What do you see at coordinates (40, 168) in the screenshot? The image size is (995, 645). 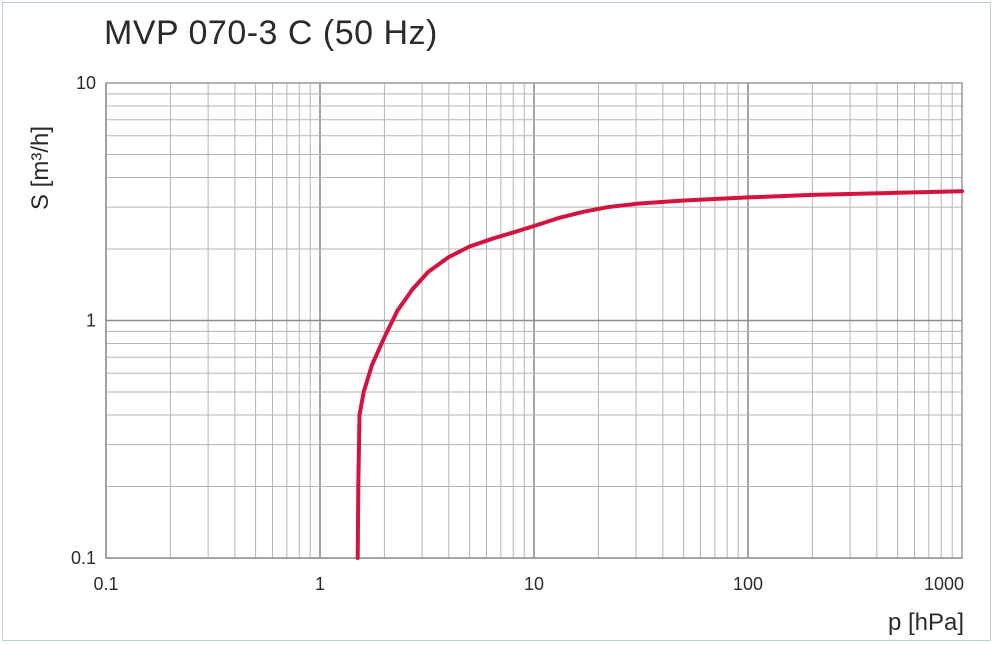 I see `y-axis-label: S [m³/h]` at bounding box center [40, 168].